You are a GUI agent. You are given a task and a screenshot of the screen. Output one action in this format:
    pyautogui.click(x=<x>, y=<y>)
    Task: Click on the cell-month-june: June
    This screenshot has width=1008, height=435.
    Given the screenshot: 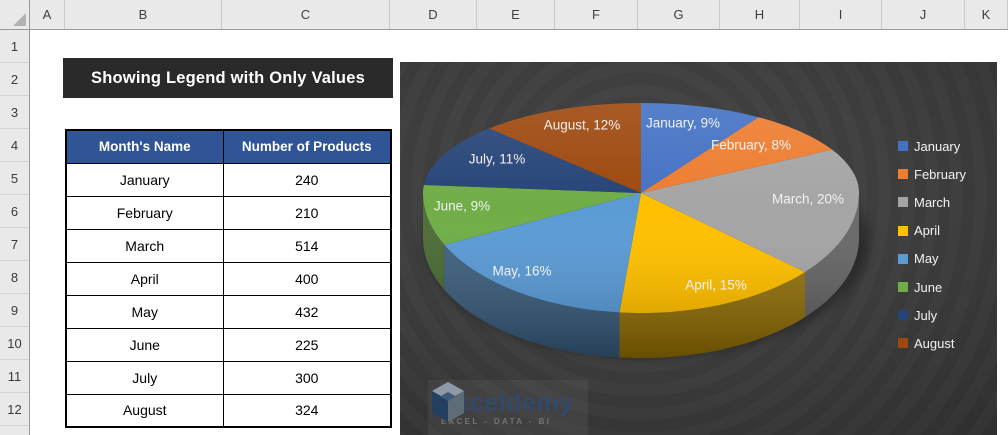 What is the action you would take?
    pyautogui.click(x=144, y=344)
    